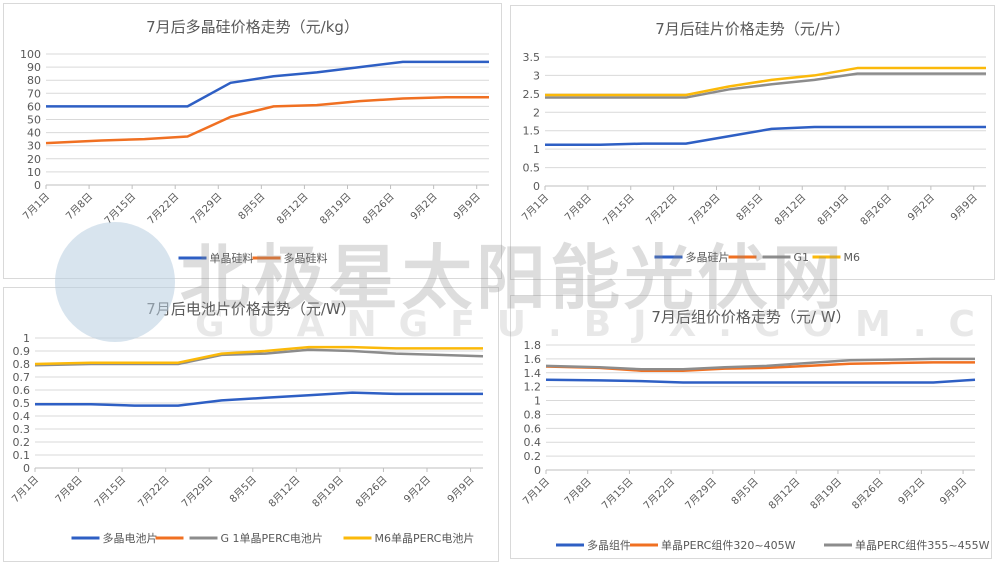 Image resolution: width=997 pixels, height=564 pixels. Describe the element at coordinates (22, 377) in the screenshot. I see `y-tick-label: 0.7` at that location.